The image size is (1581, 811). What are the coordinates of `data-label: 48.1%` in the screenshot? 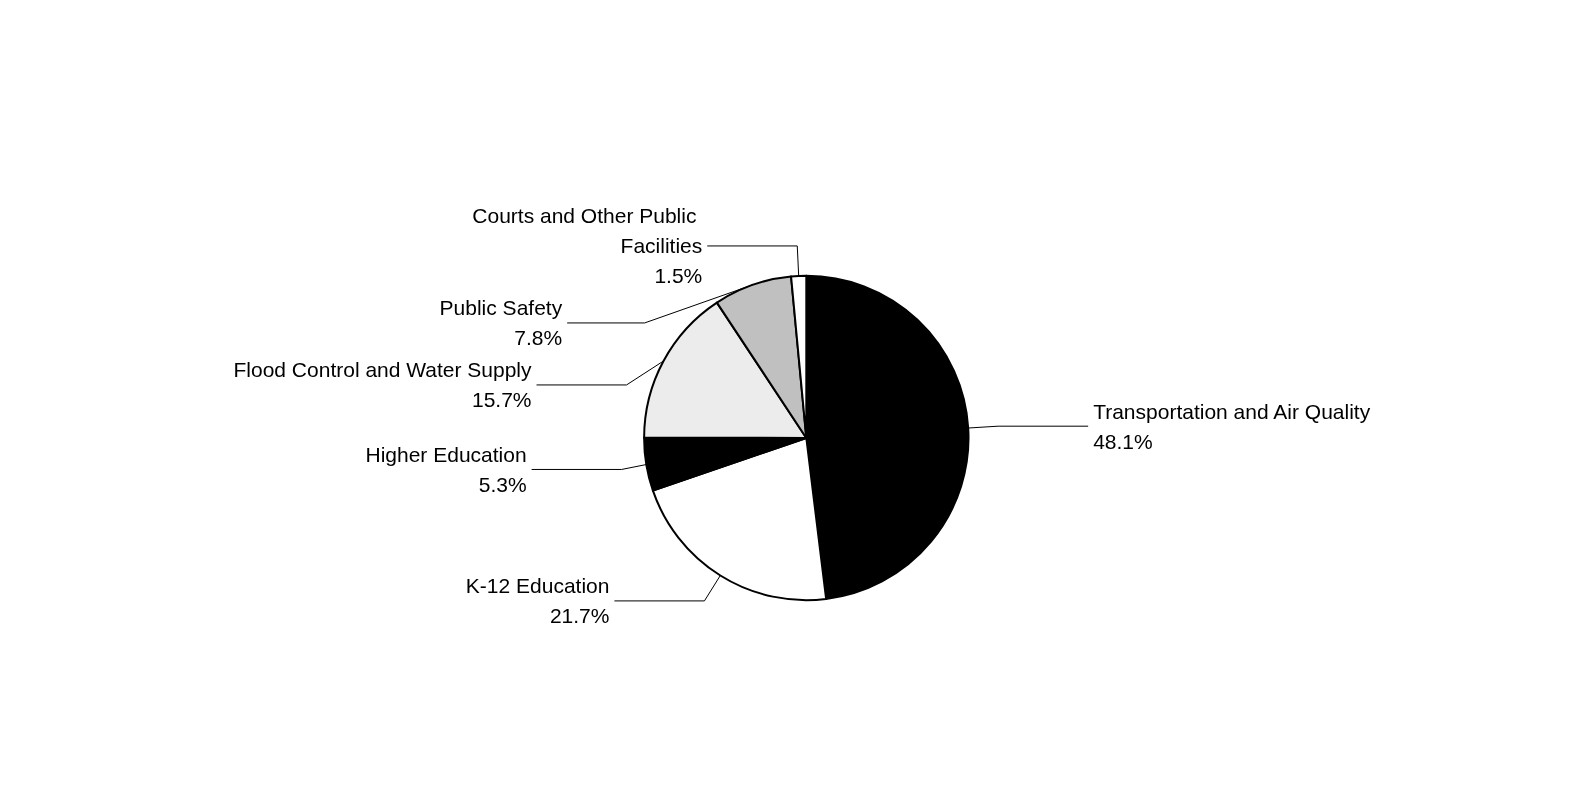 It's located at (1123, 441).